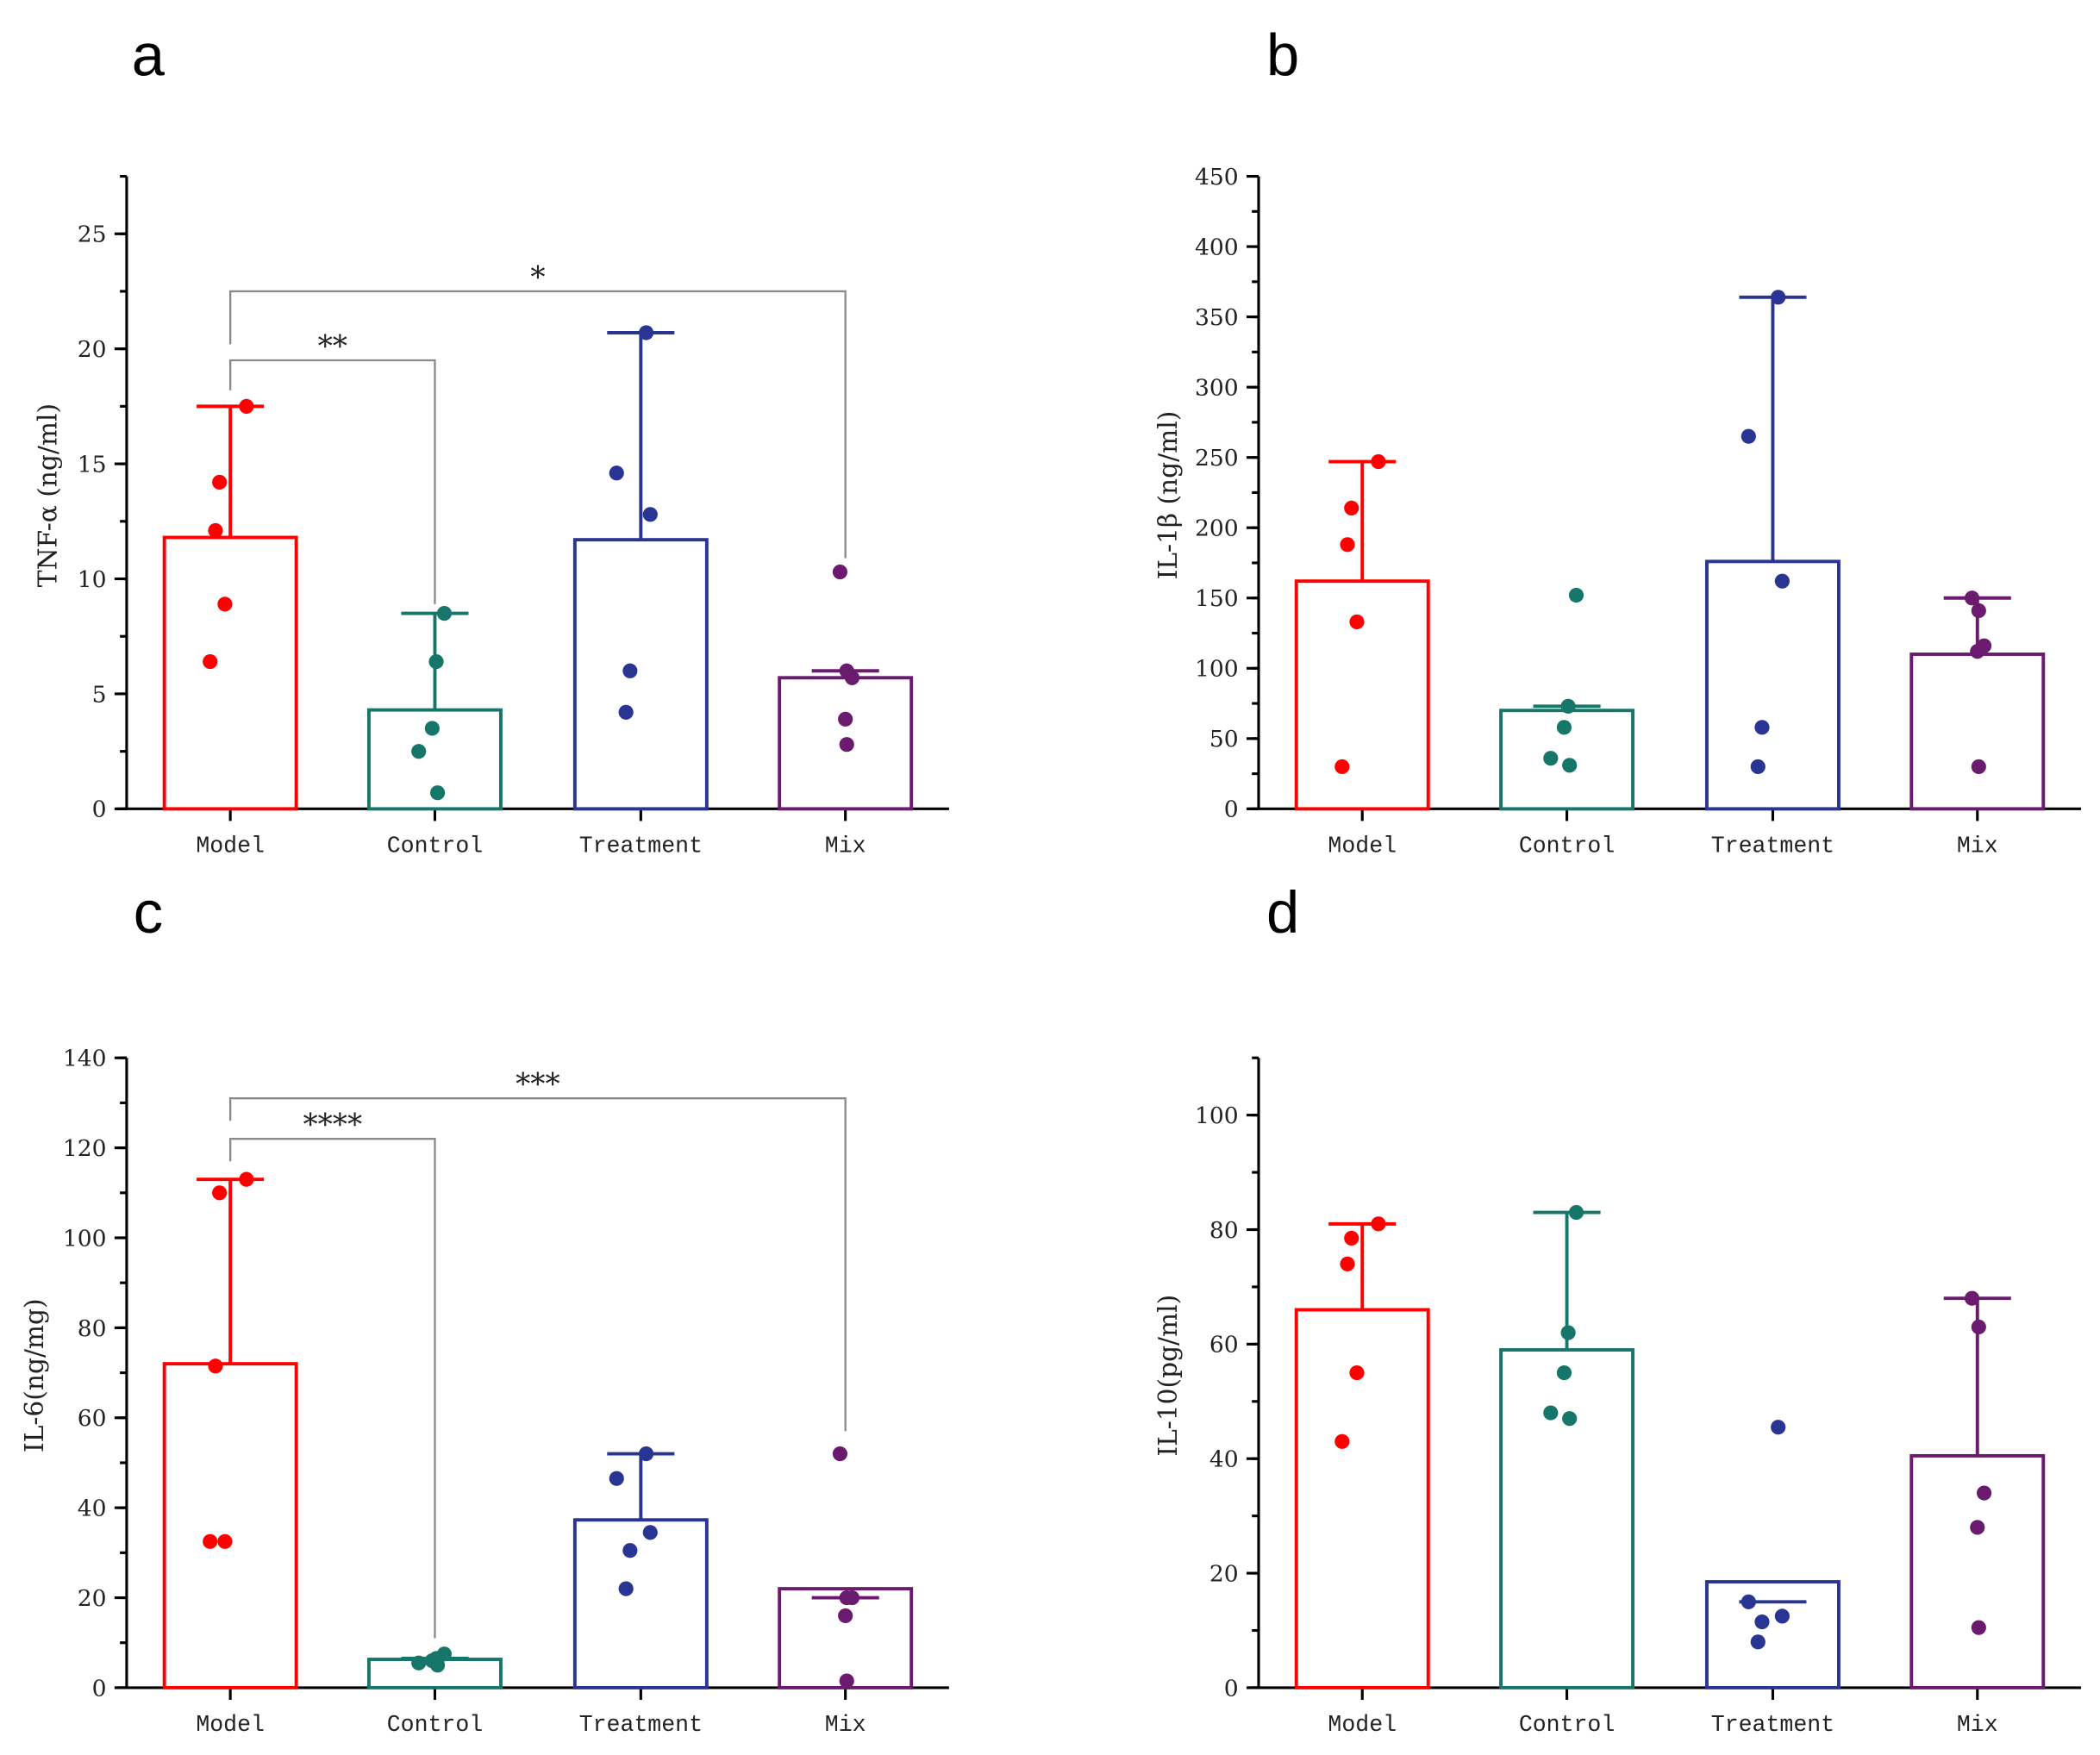 Image resolution: width=2100 pixels, height=1755 pixels. What do you see at coordinates (1217, 247) in the screenshot?
I see `y-tick-label: 400` at bounding box center [1217, 247].